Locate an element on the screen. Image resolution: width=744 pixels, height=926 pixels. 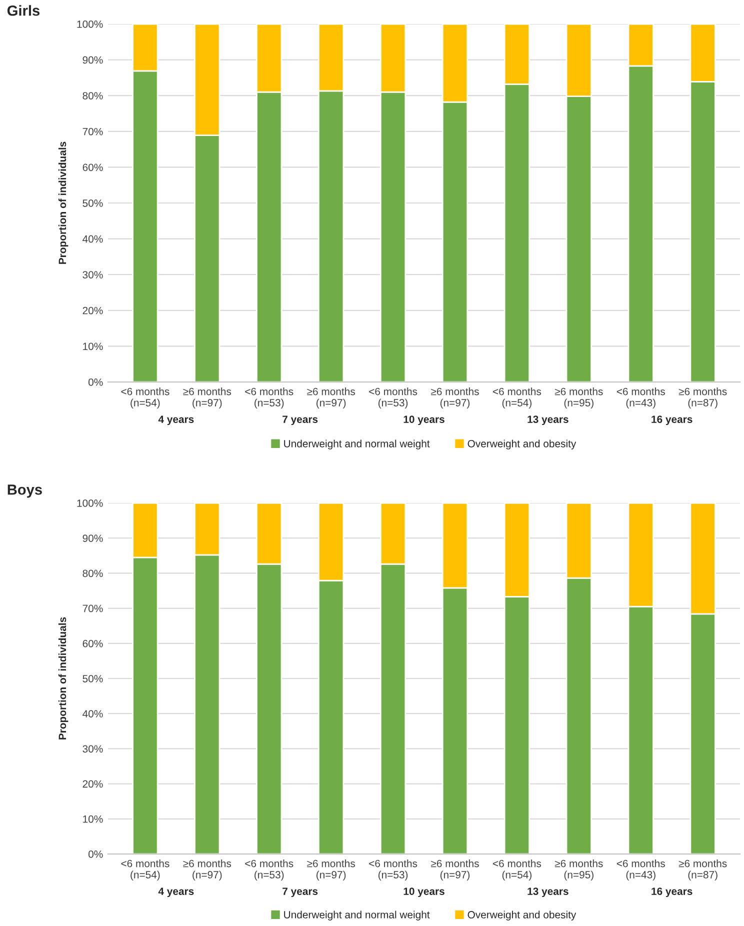
chart-title: Boys is located at coordinates (25, 491).